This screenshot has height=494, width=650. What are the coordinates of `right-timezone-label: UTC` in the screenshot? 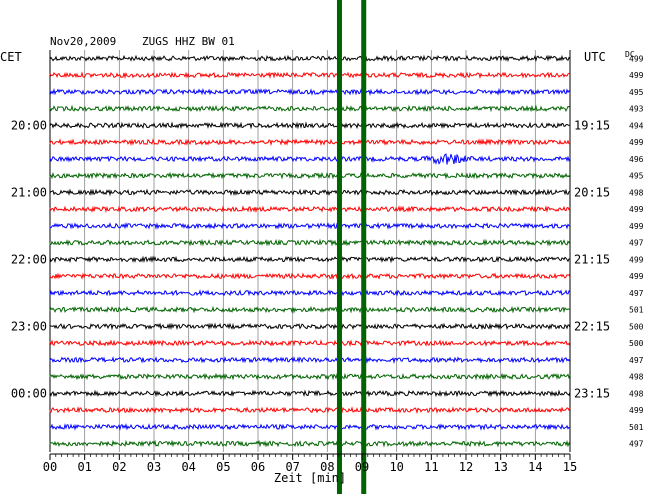 It's located at (595, 57).